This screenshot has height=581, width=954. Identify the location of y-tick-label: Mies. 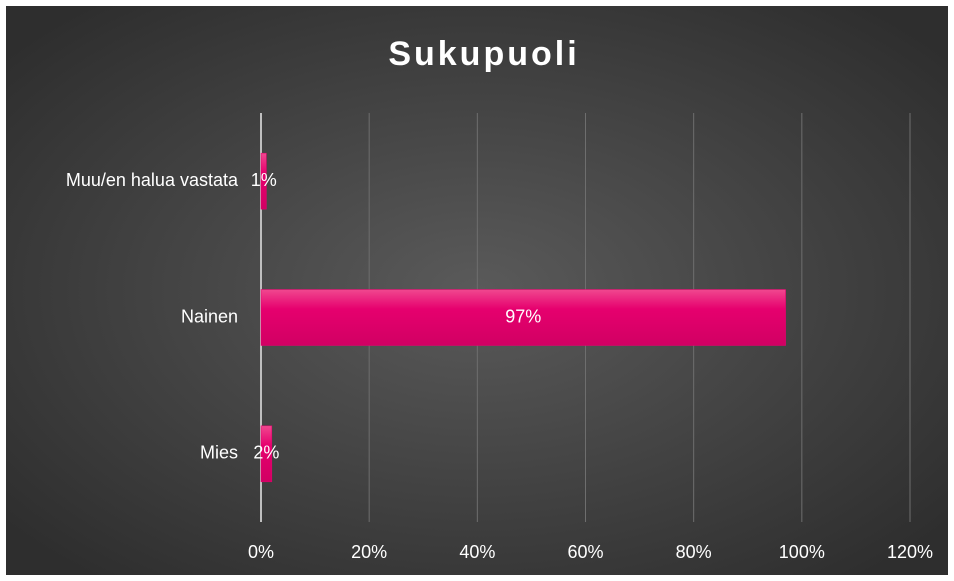
(219, 453).